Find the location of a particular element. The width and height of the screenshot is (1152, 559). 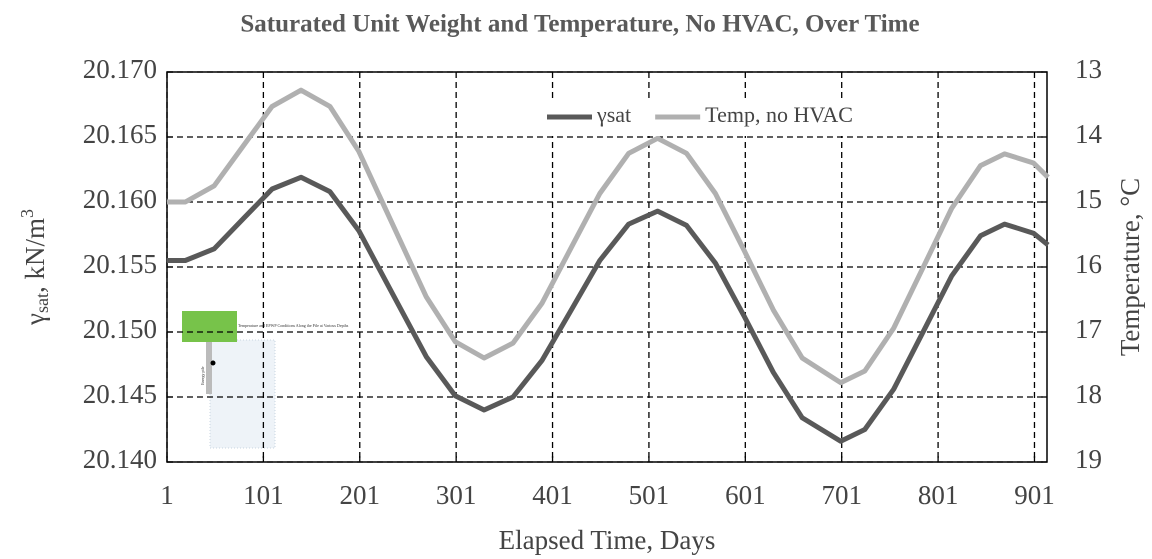

y2-tick-label: 17 is located at coordinates (1088, 329).